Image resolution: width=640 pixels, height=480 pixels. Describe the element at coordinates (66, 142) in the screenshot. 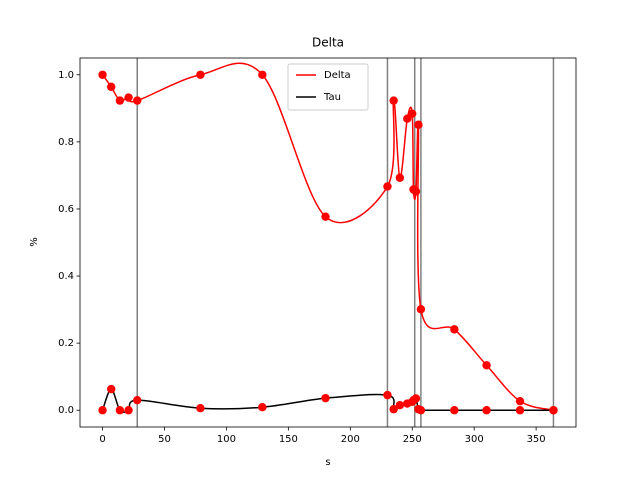

I see `y-tick-label: 0.8` at that location.